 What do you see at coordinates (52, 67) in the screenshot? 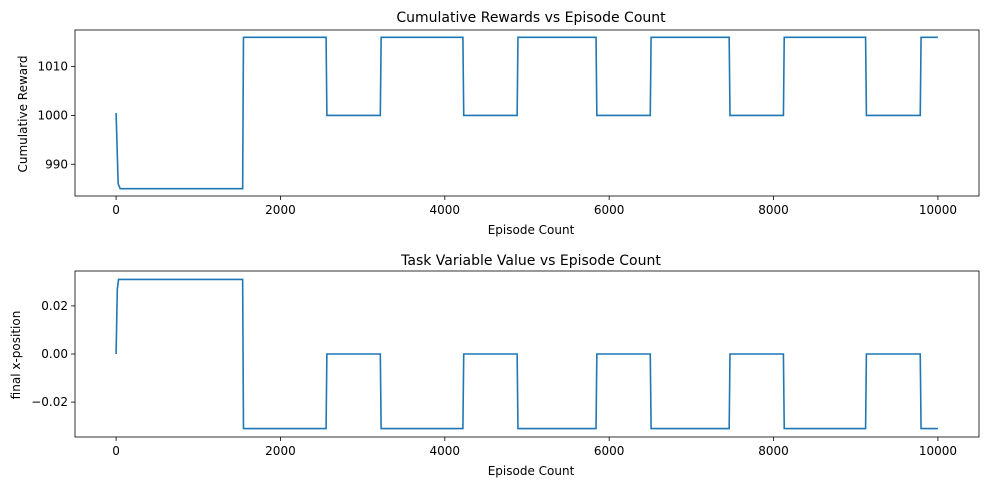
I see `y-tick-label: 1010` at bounding box center [52, 67].